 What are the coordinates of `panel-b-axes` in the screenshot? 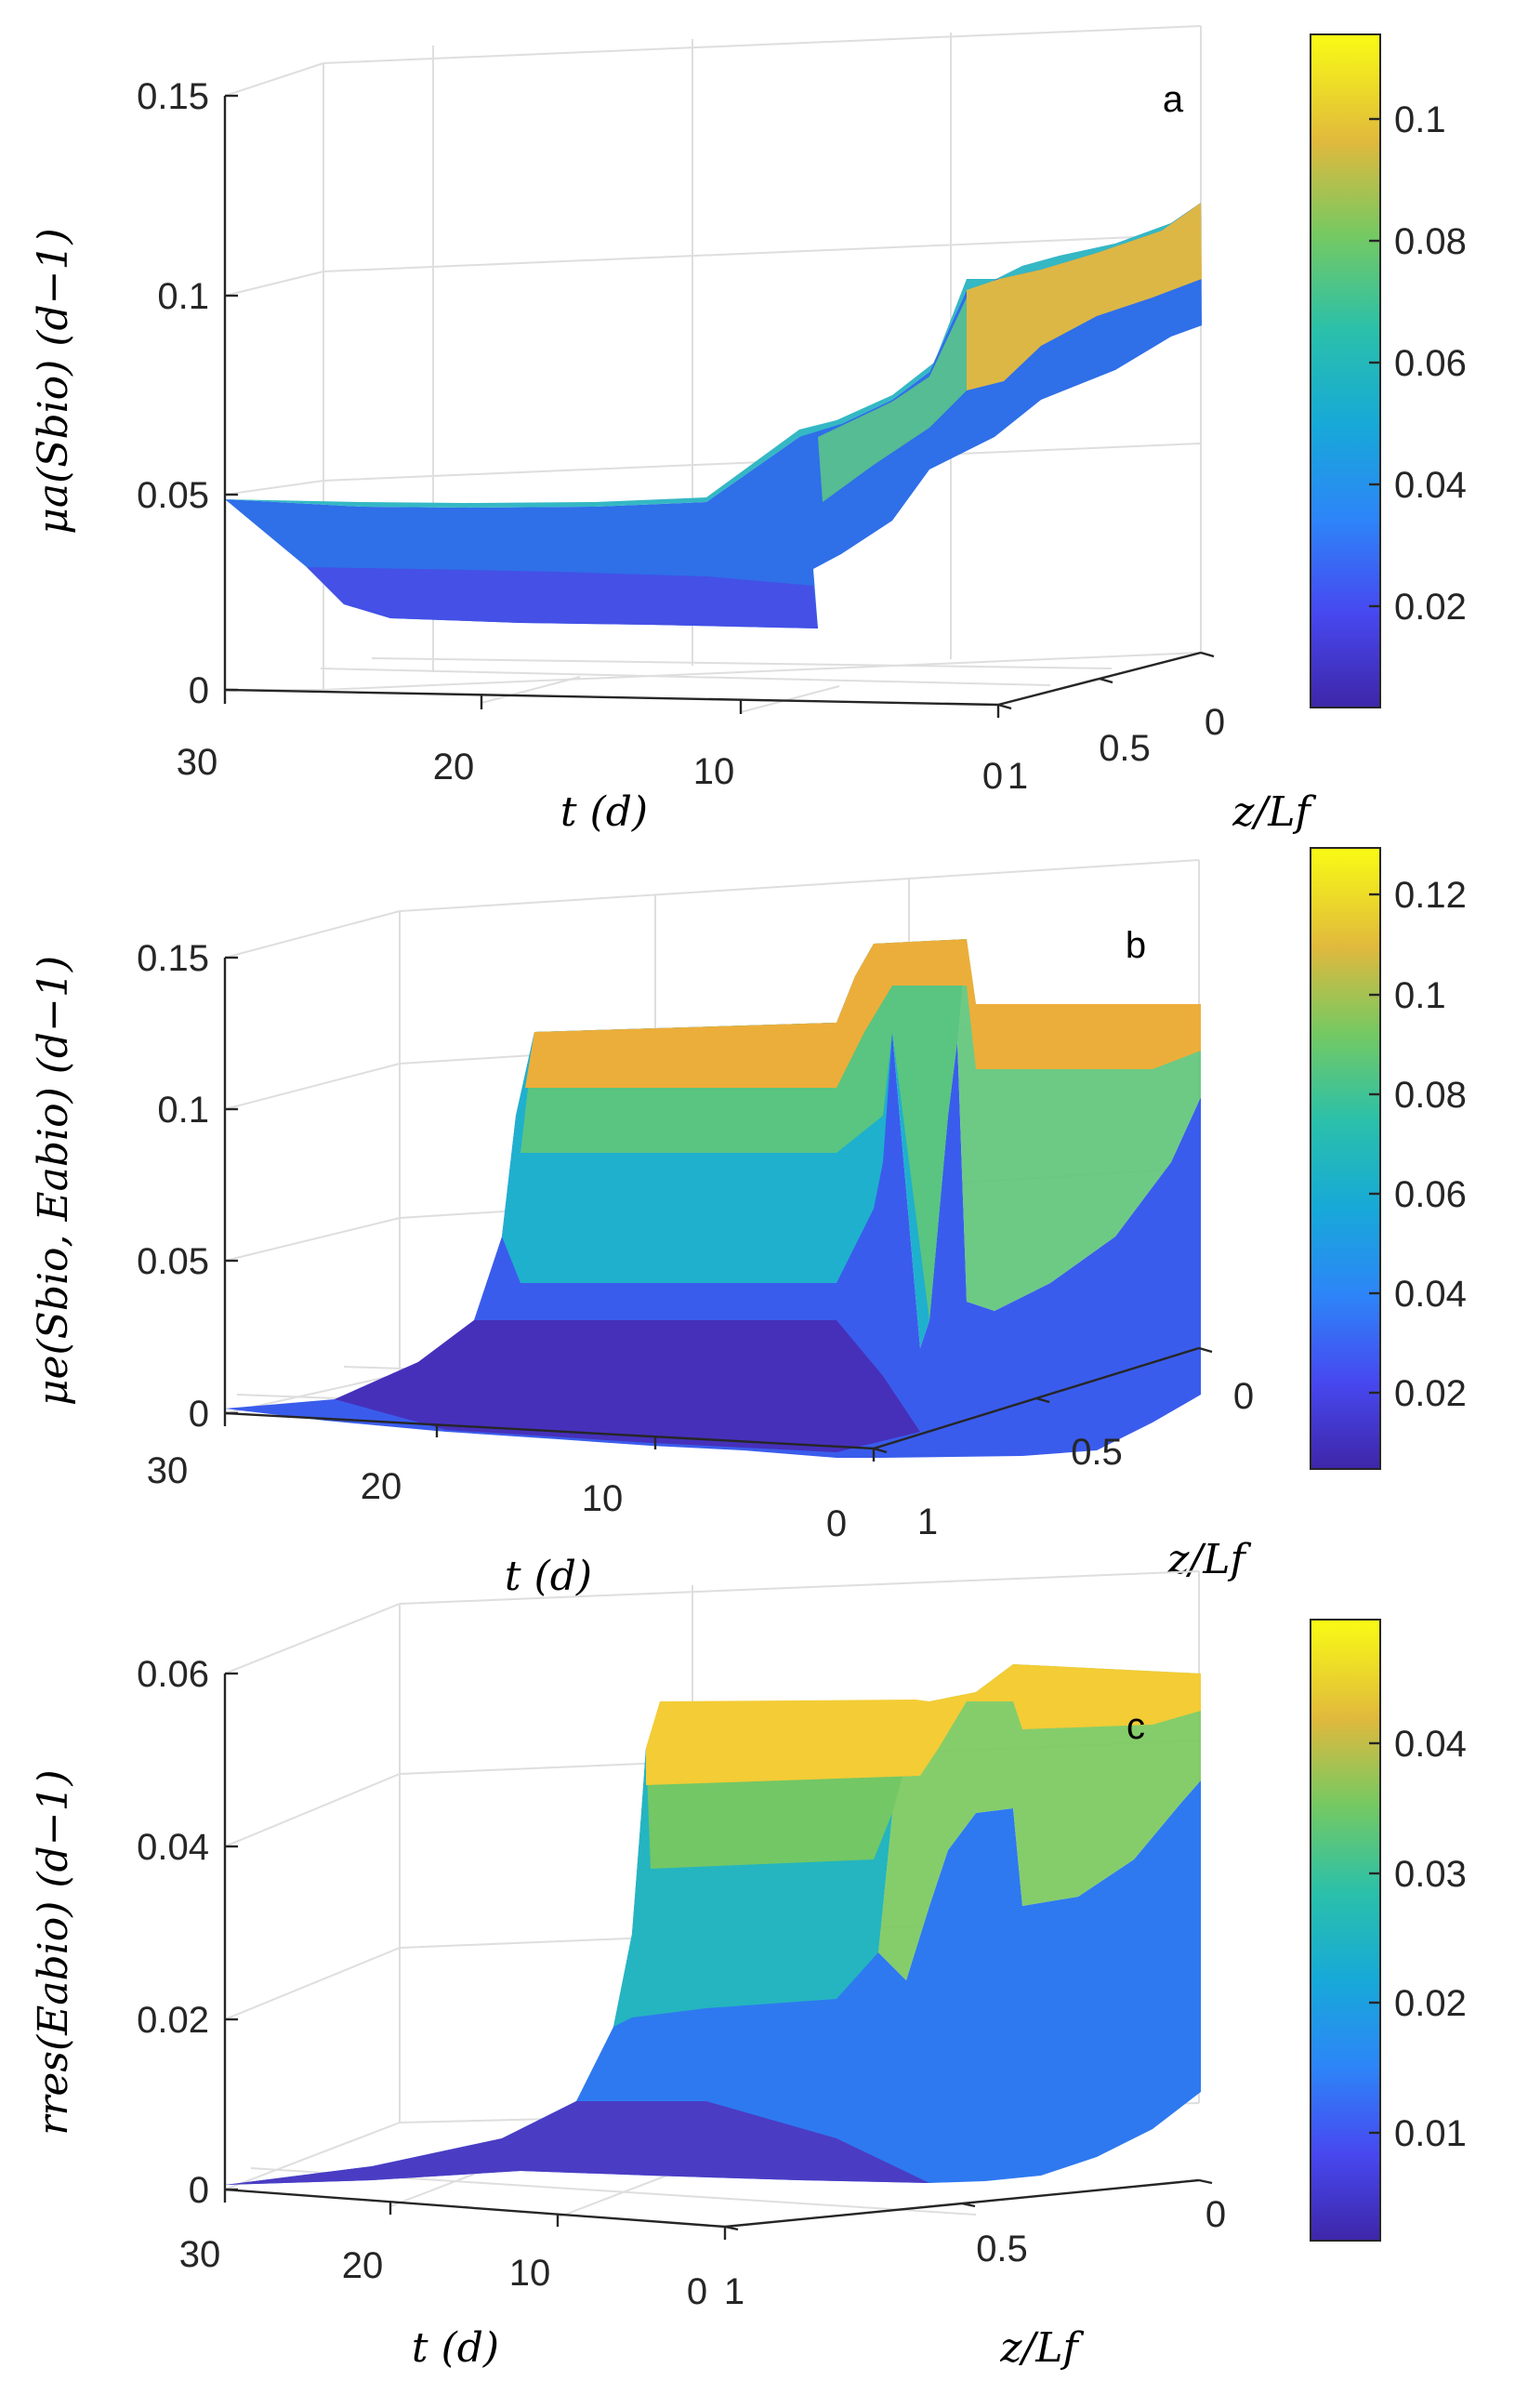 It's located at (718, 1209).